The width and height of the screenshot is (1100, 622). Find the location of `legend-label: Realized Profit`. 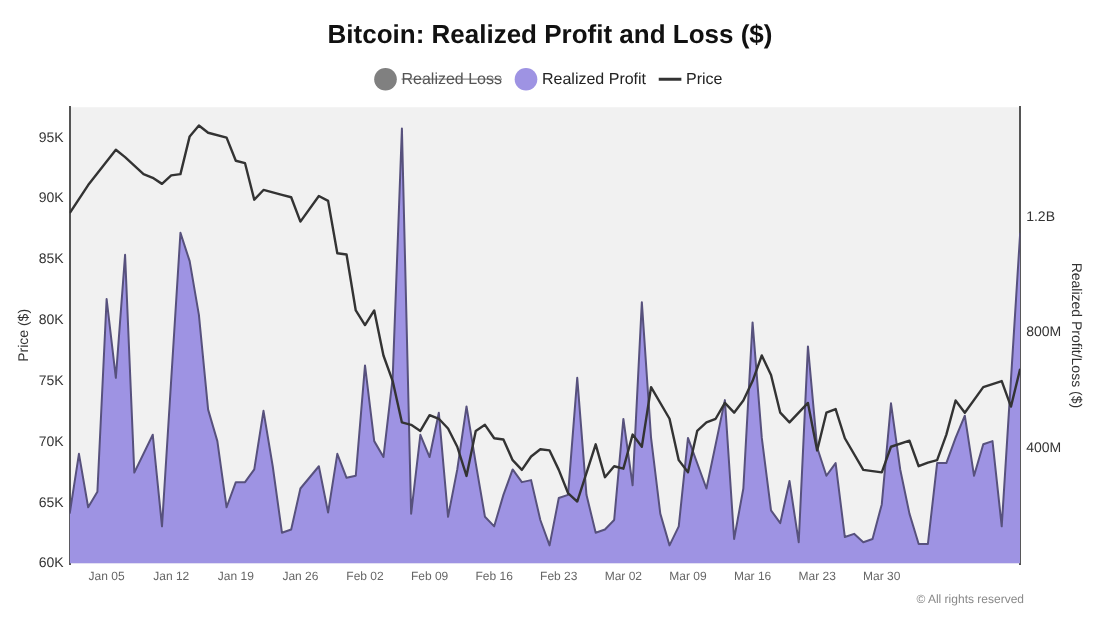

legend-label: Realized Profit is located at coordinates (595, 78).